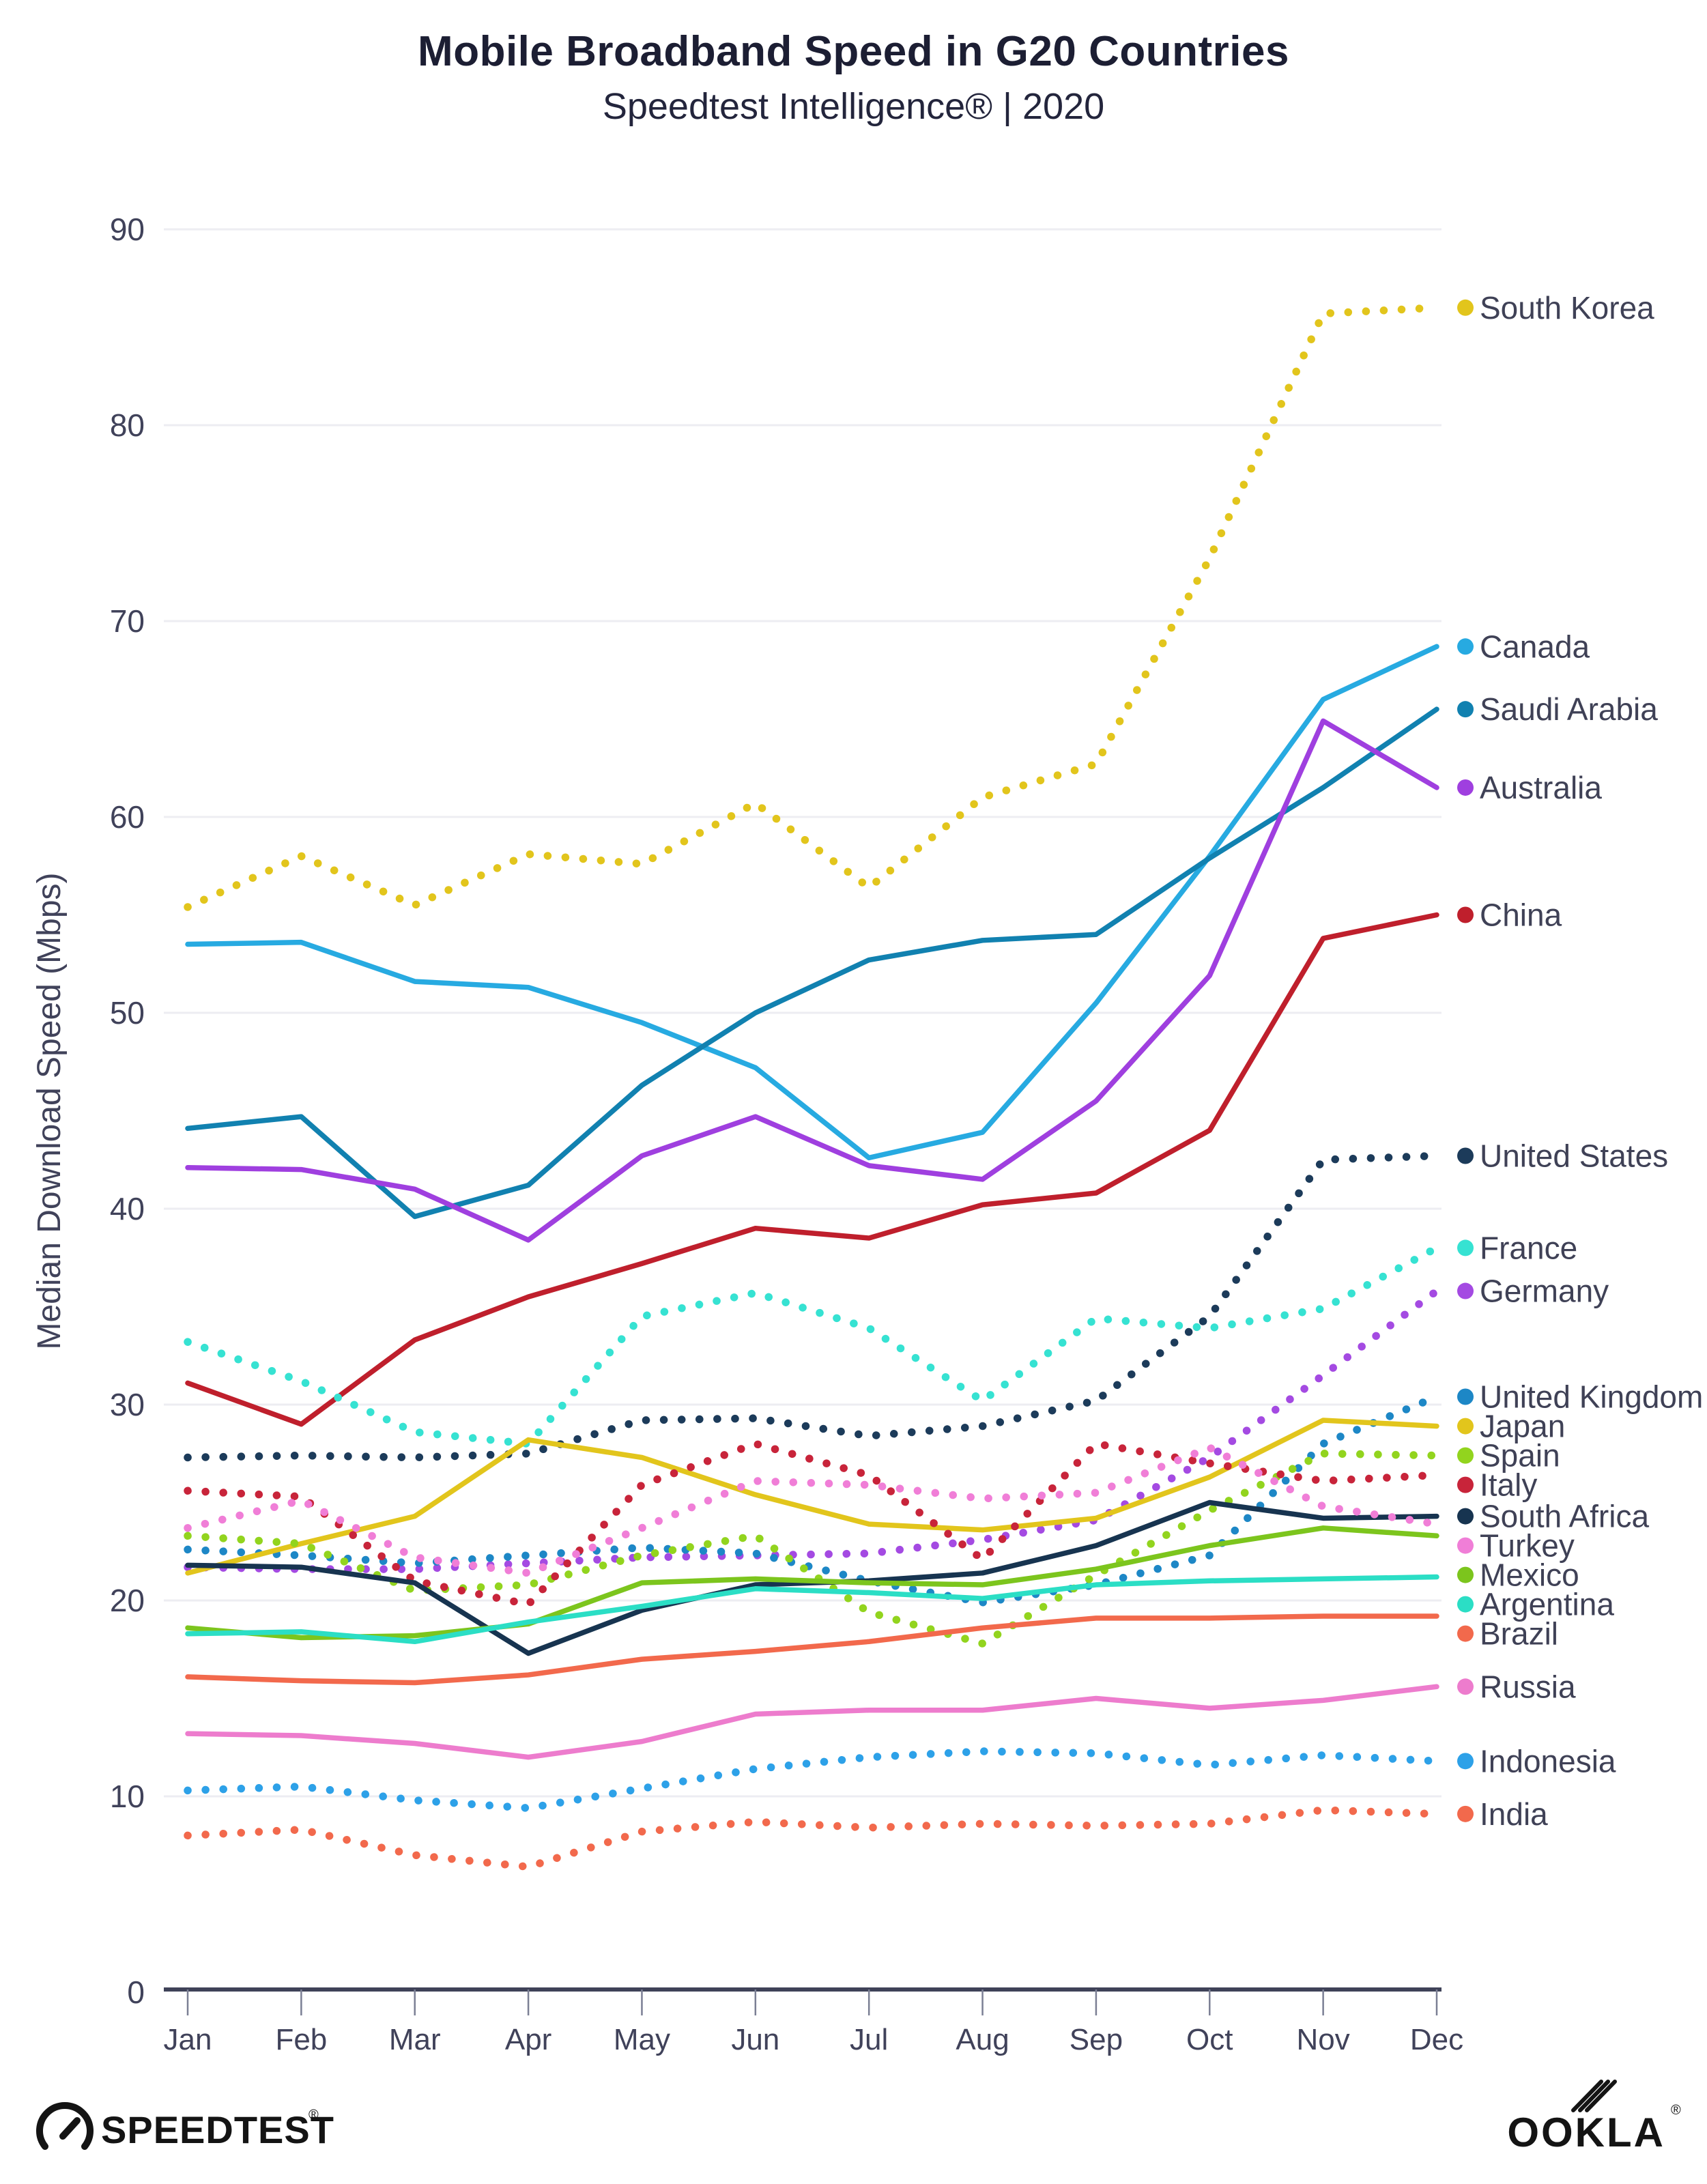 This screenshot has width=1707, height=2184. What do you see at coordinates (1676, 2110) in the screenshot?
I see `ookla-trademark: ®` at bounding box center [1676, 2110].